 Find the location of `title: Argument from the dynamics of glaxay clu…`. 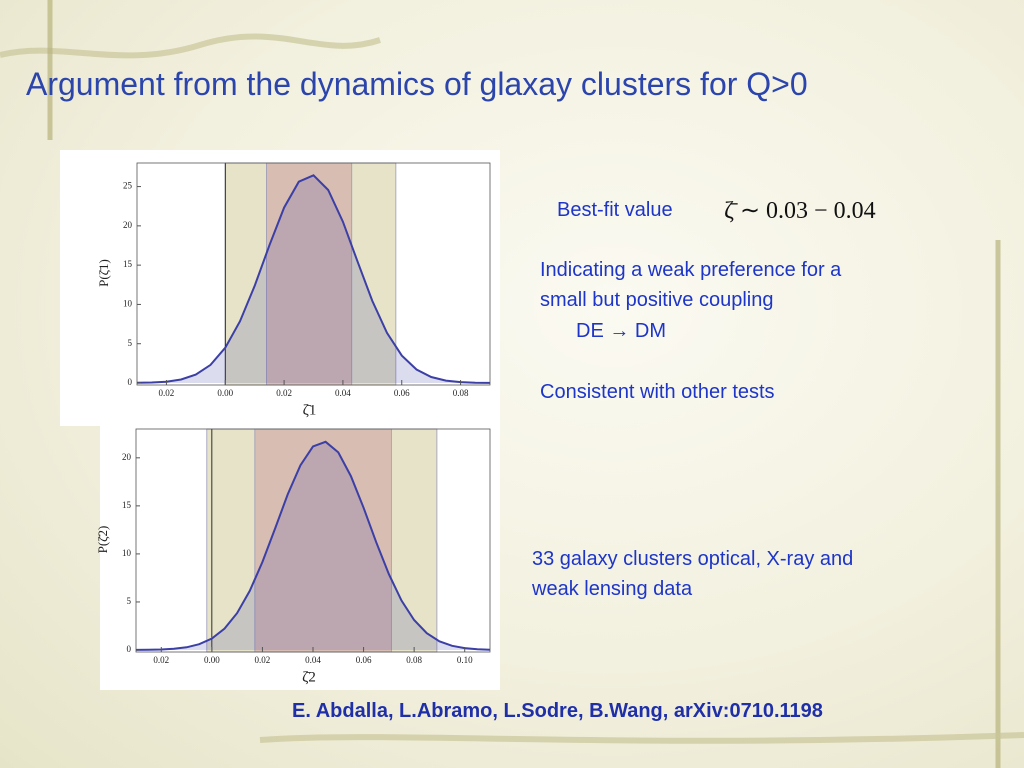

title: Argument from the dynamics of glaxay clu… is located at coordinates (417, 84).